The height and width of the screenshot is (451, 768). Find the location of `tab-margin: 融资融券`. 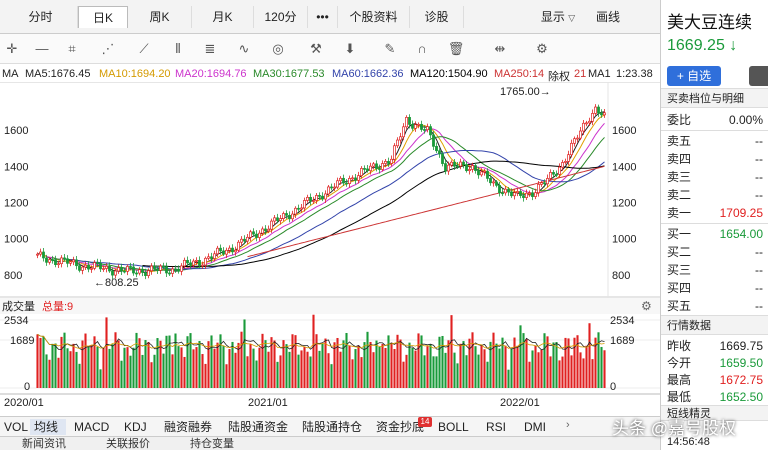

tab-margin: 融资融券 is located at coordinates (188, 427).